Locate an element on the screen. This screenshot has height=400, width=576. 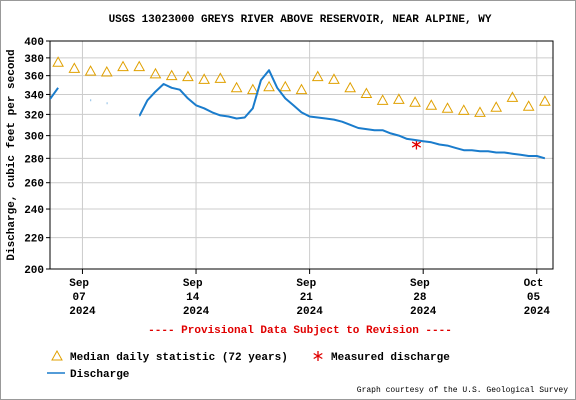
x-tick-label: Sep 14 2024 is located at coordinates (196, 298).